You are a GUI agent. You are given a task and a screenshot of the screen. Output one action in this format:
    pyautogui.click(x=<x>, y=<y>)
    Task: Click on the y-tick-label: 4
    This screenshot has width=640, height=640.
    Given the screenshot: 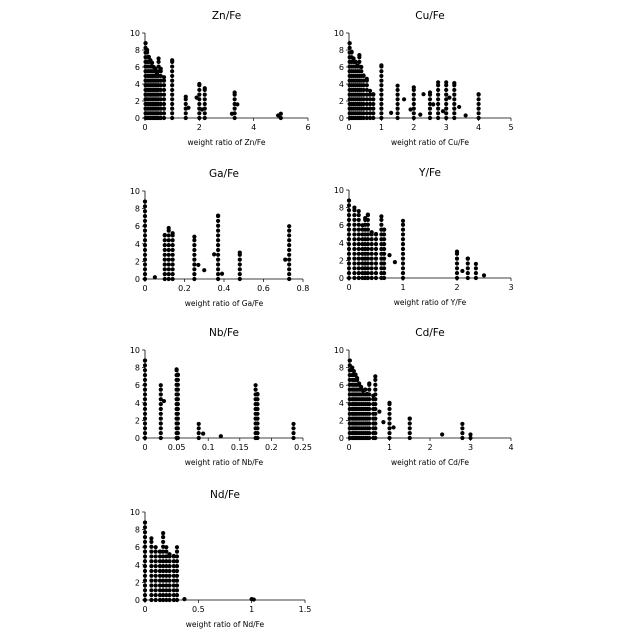 What is the action you would take?
    pyautogui.click(x=137, y=565)
    